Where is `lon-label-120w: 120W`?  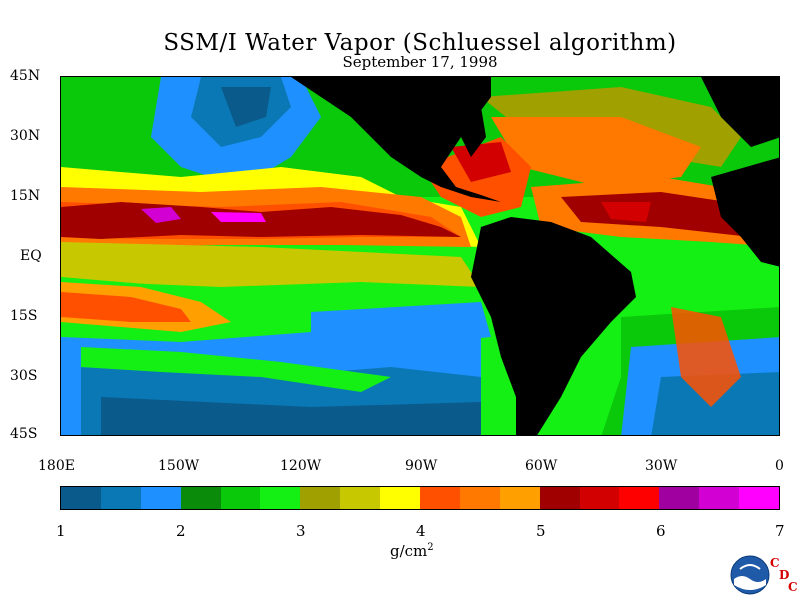
lon-label-120w: 120W is located at coordinates (301, 466).